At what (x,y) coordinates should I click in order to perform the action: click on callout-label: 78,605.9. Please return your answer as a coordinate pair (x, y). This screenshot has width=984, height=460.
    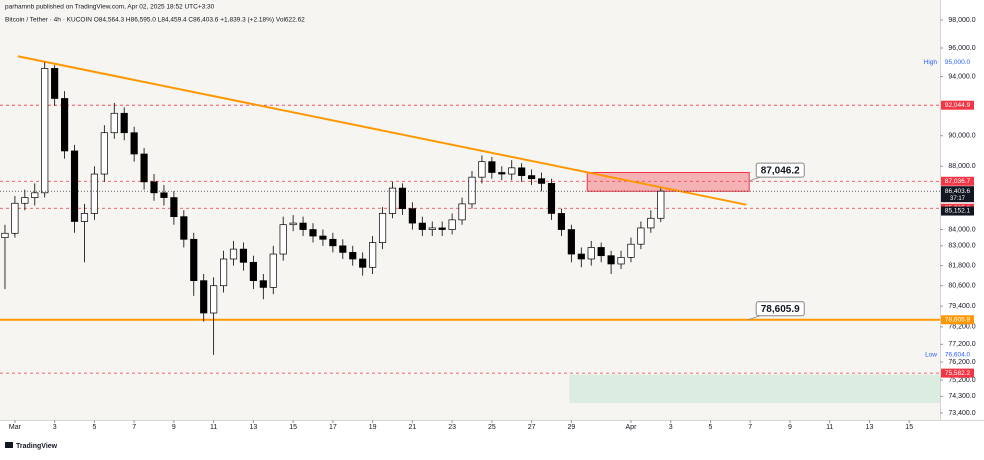
    Looking at the image, I should click on (780, 309).